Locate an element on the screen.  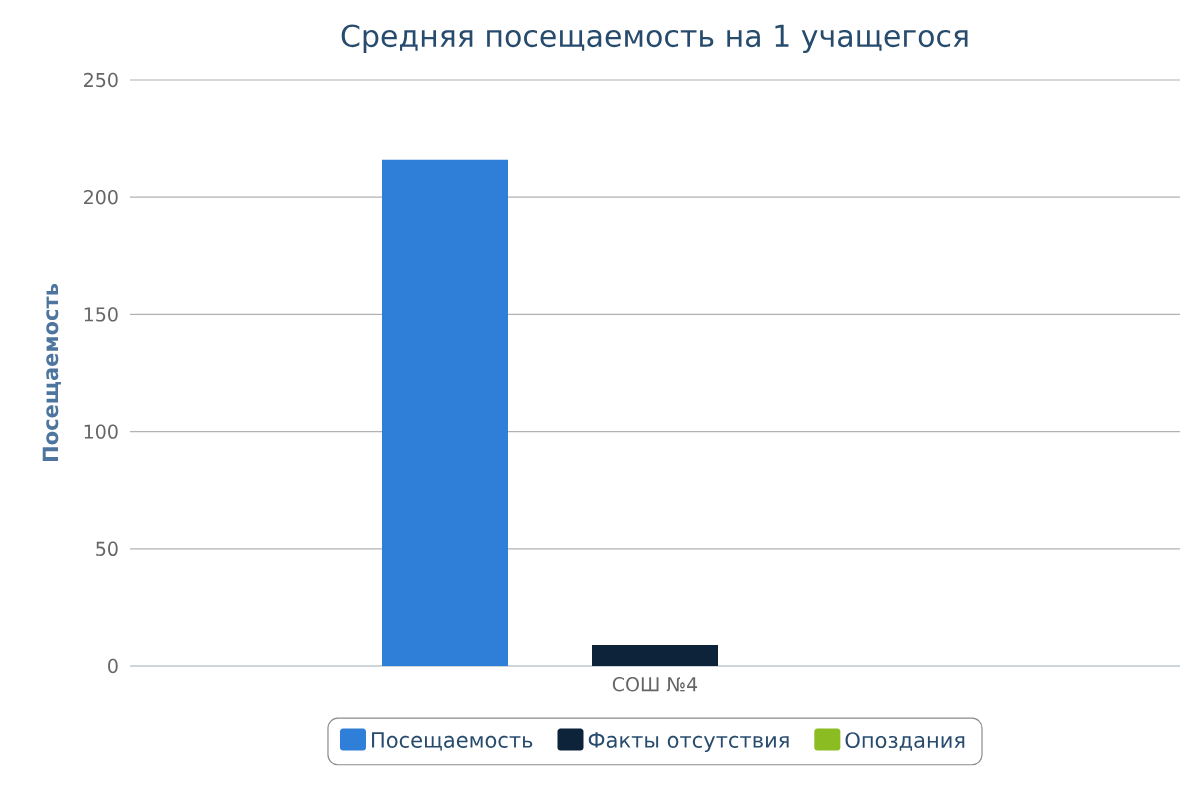
legend-label: Посещаемость is located at coordinates (452, 741).